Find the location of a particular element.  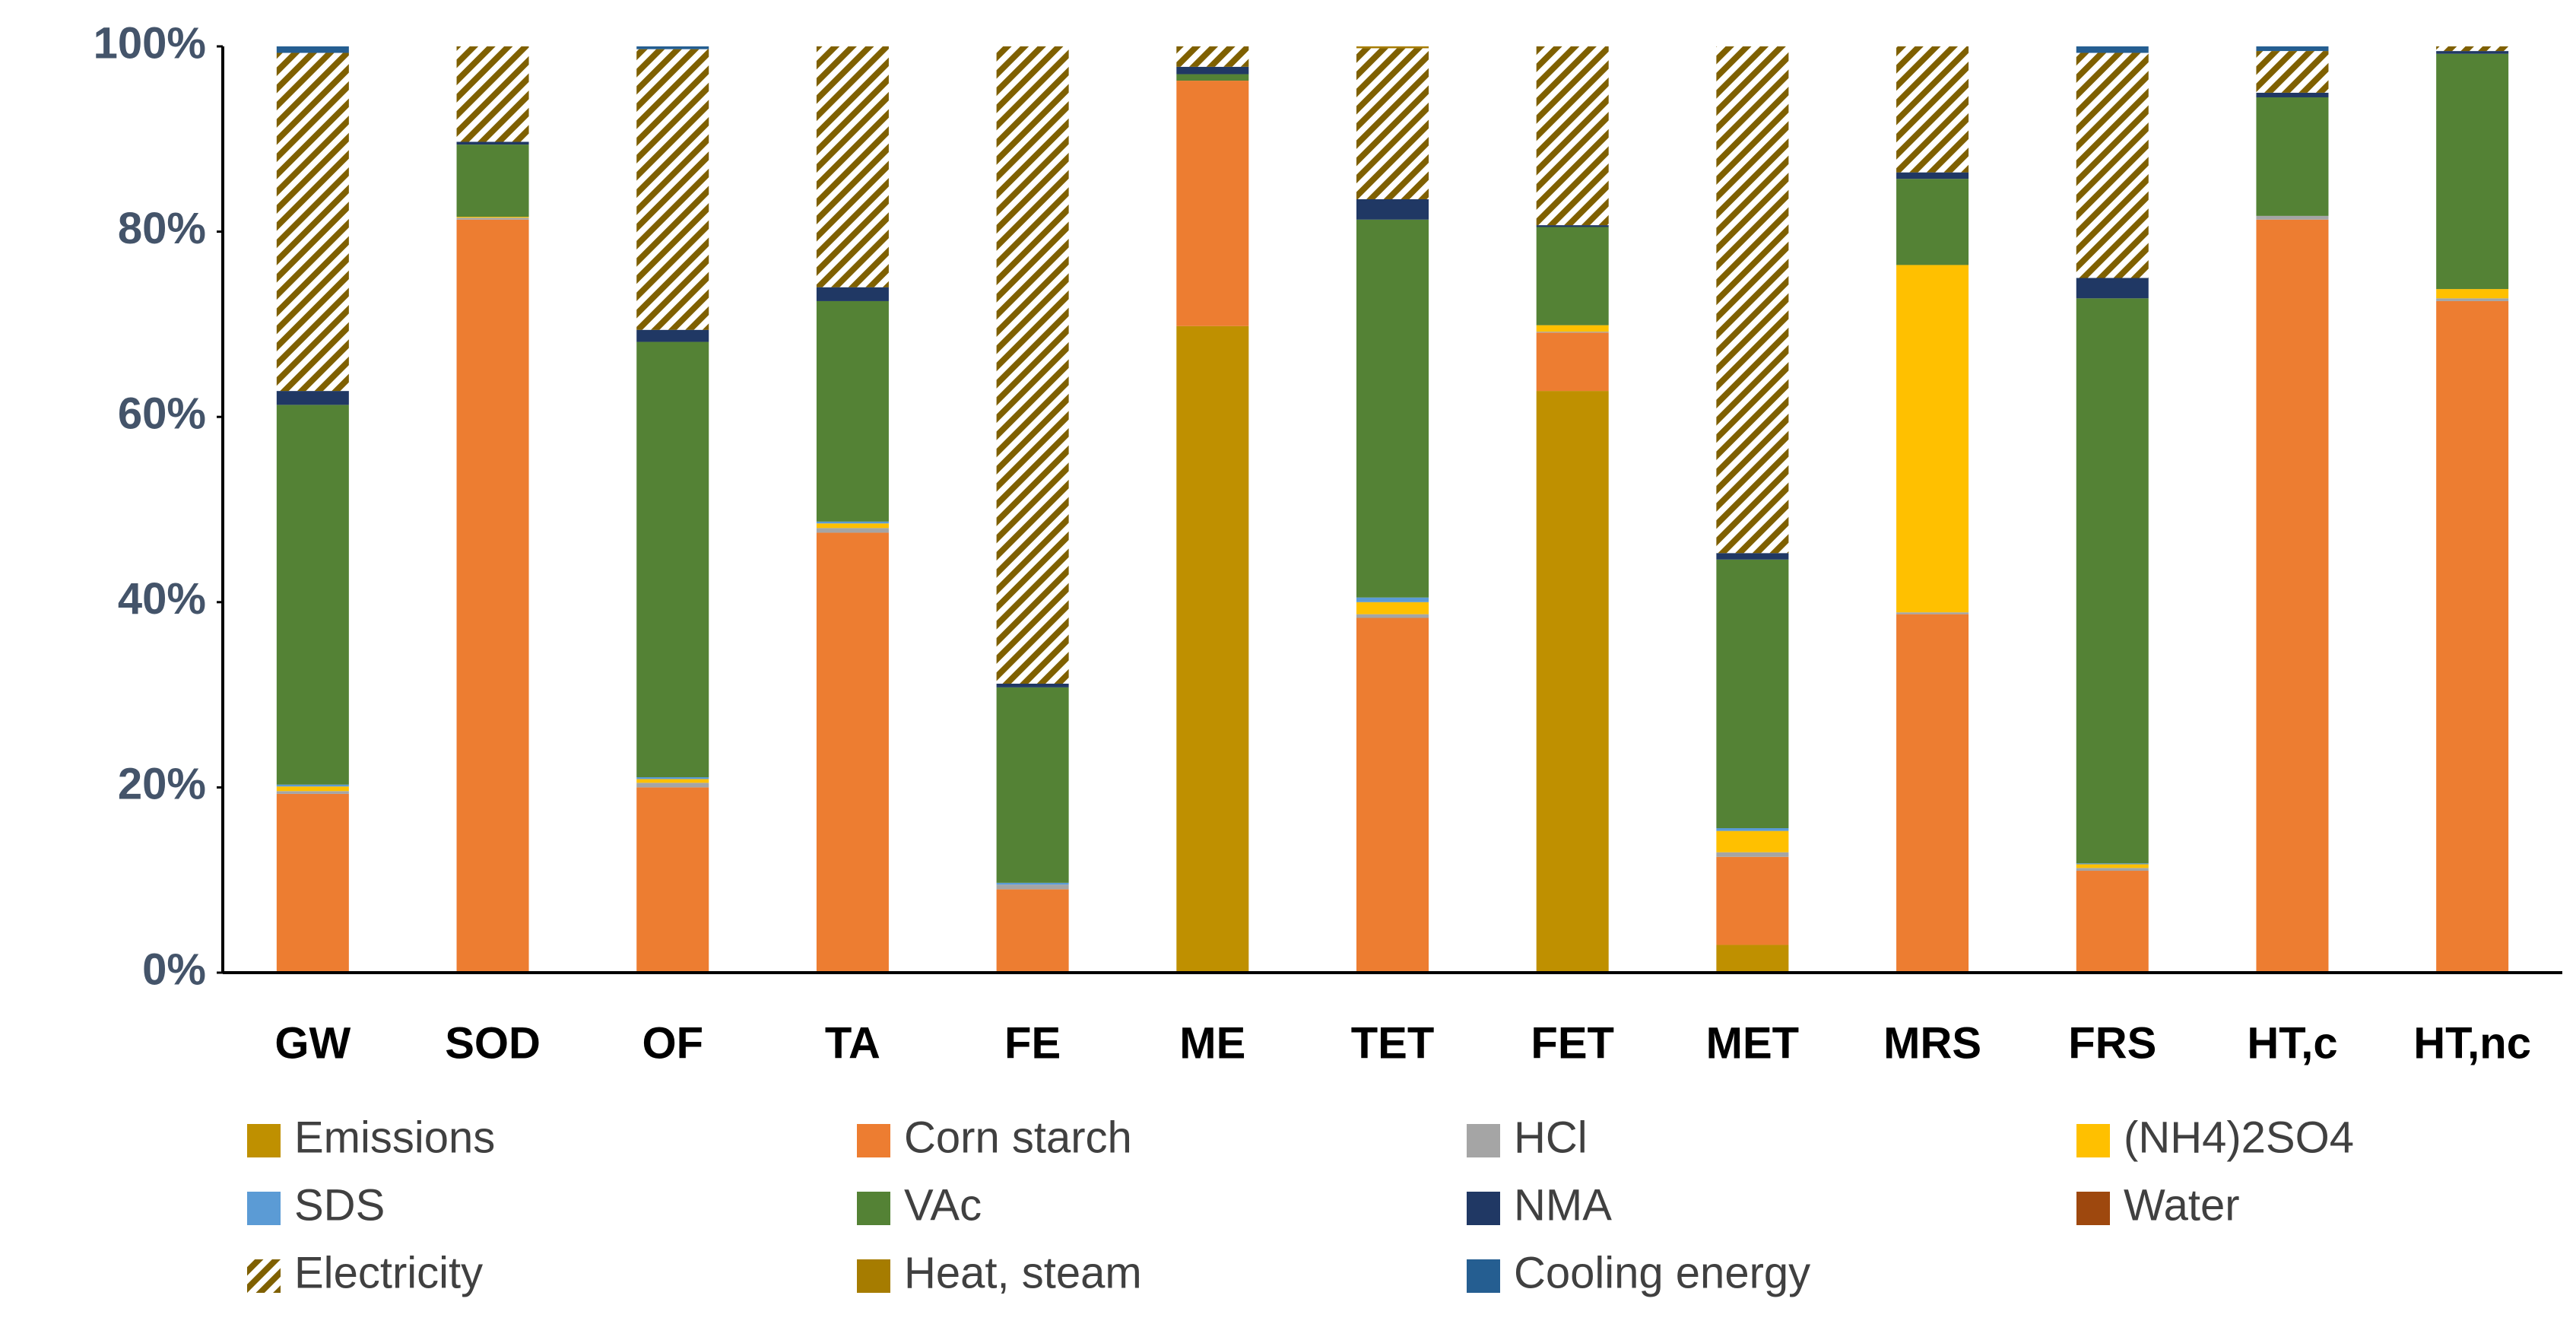

legend-label: Cooling energy is located at coordinates (1662, 1272).